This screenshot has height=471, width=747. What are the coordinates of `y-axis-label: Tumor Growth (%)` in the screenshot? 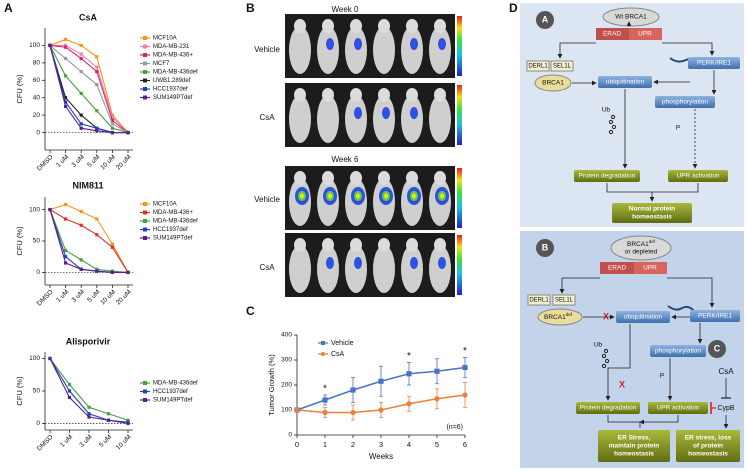 It's located at (271, 385).